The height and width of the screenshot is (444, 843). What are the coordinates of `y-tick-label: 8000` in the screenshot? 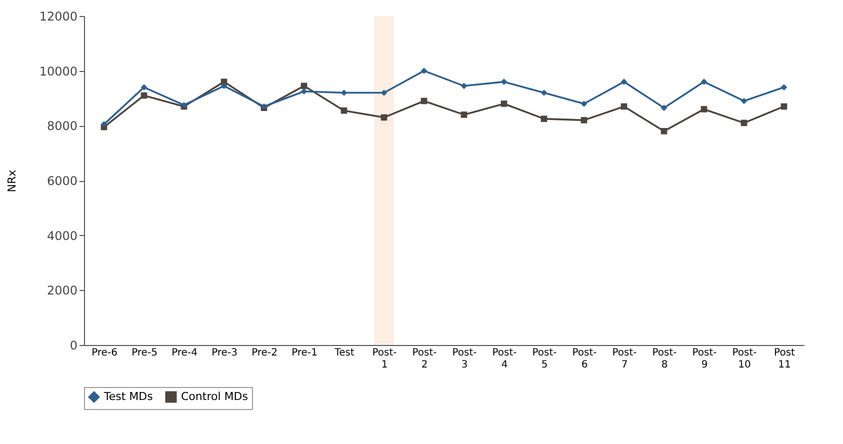 It's located at (62, 126).